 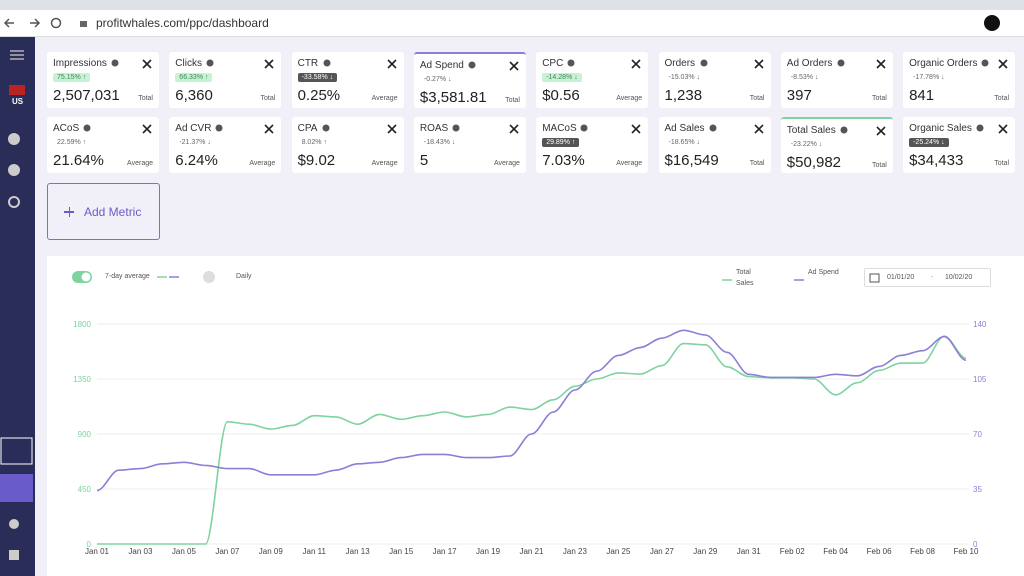 I want to click on metric-card: CPA 8.02% ↑ $9.02 Average, so click(x=347, y=145).